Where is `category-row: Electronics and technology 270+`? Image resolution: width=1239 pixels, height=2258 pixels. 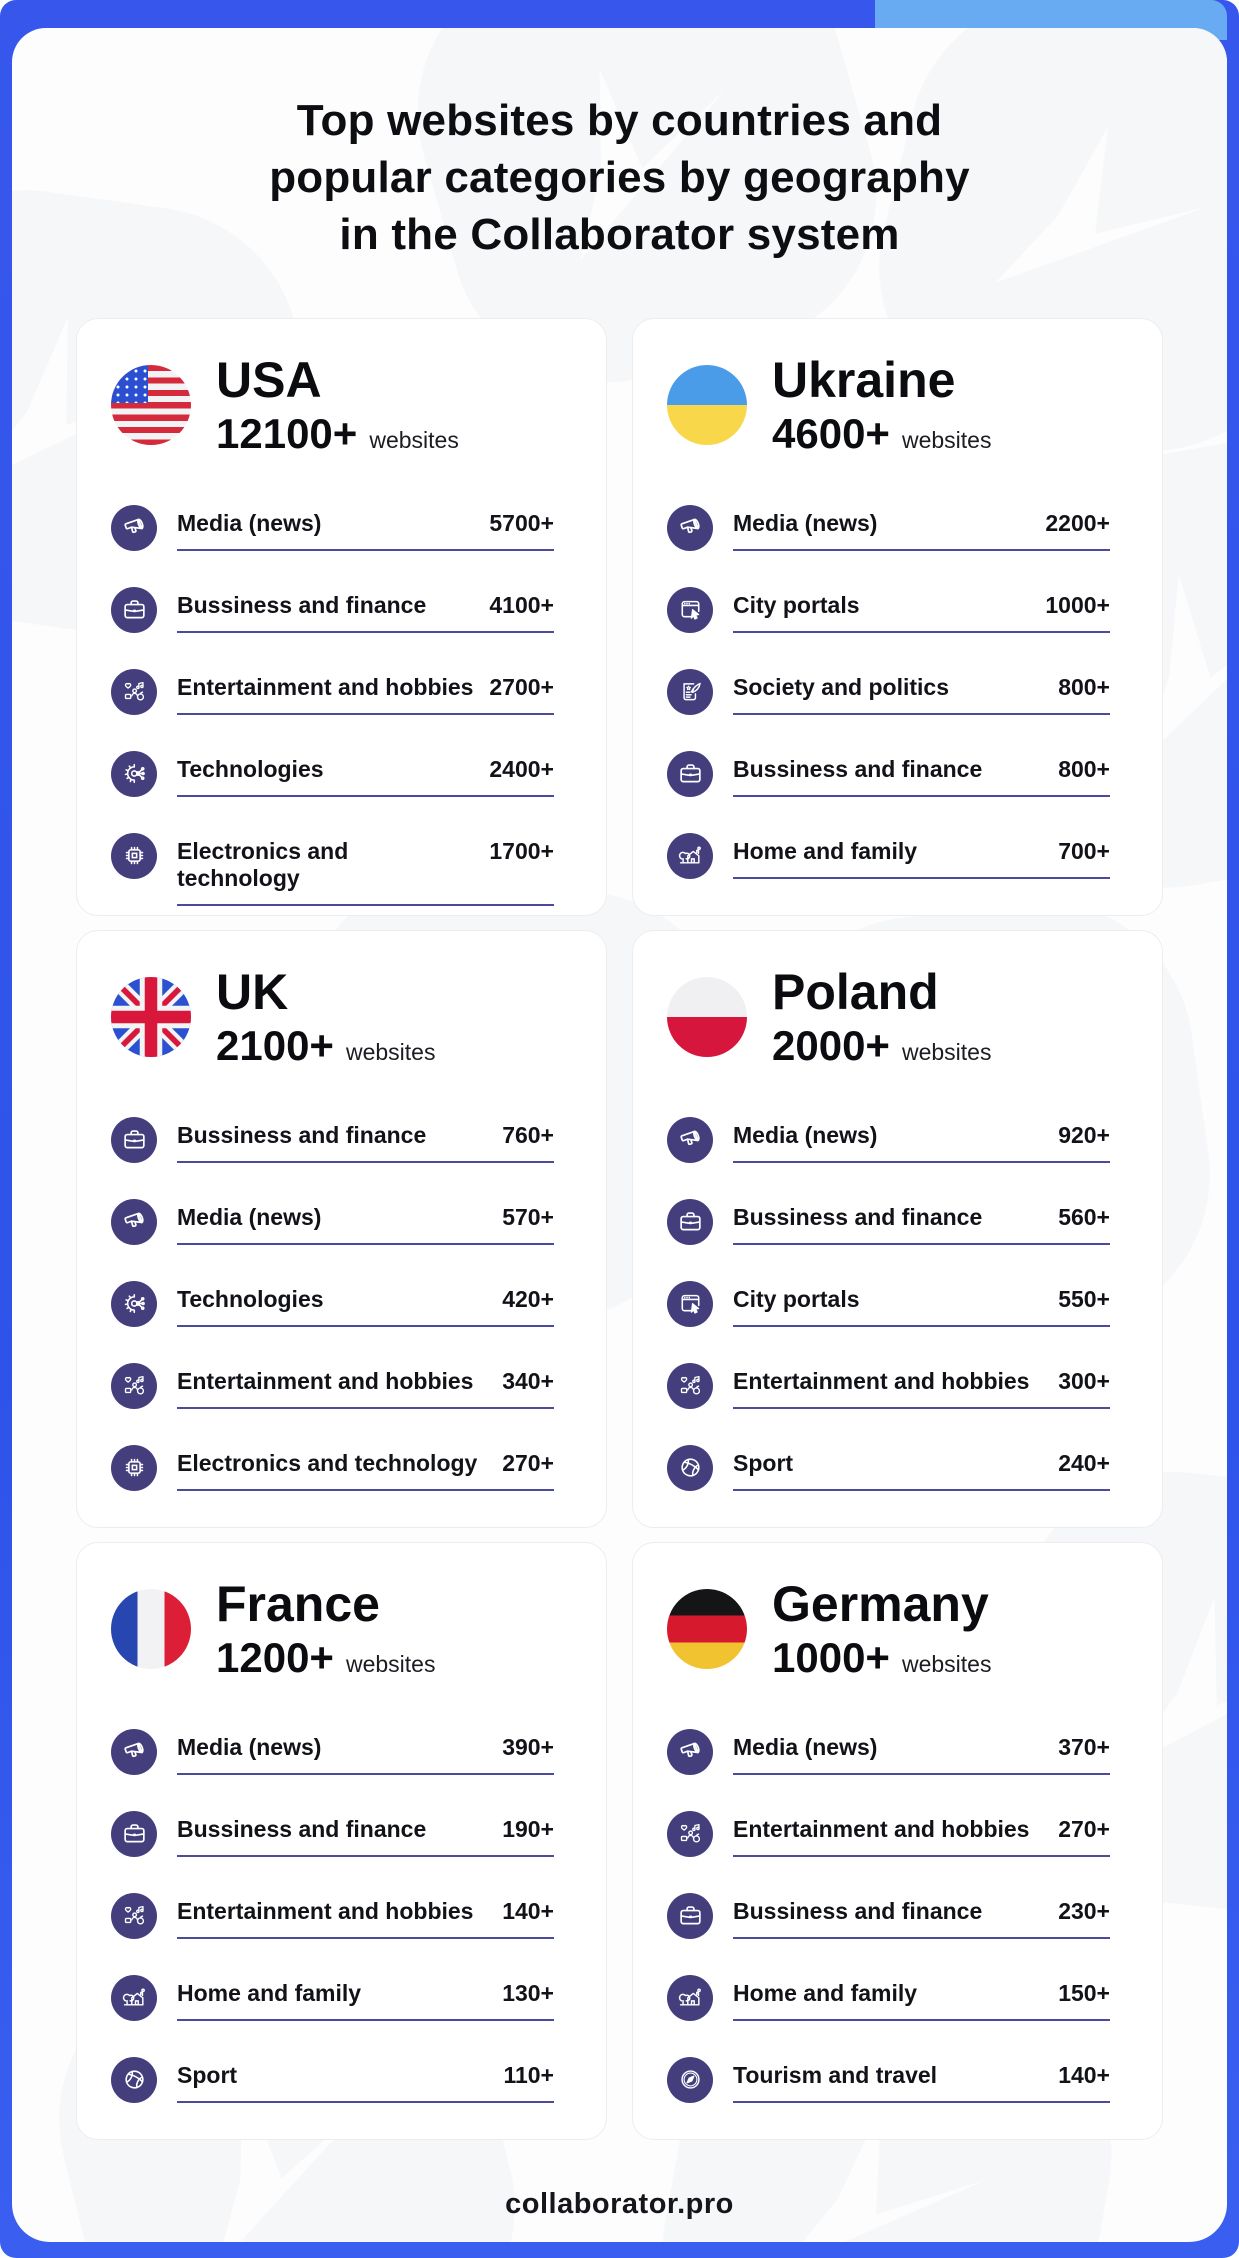
category-row: Electronics and technology 270+ is located at coordinates (332, 1467).